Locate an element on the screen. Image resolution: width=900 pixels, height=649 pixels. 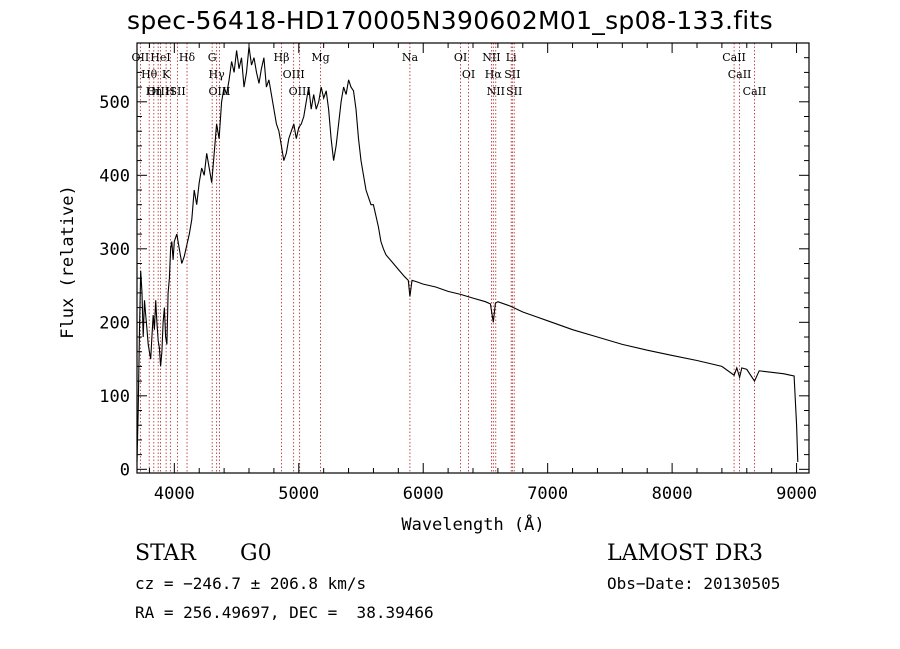
y-axis-label: Flux (relative) is located at coordinates (68, 262).